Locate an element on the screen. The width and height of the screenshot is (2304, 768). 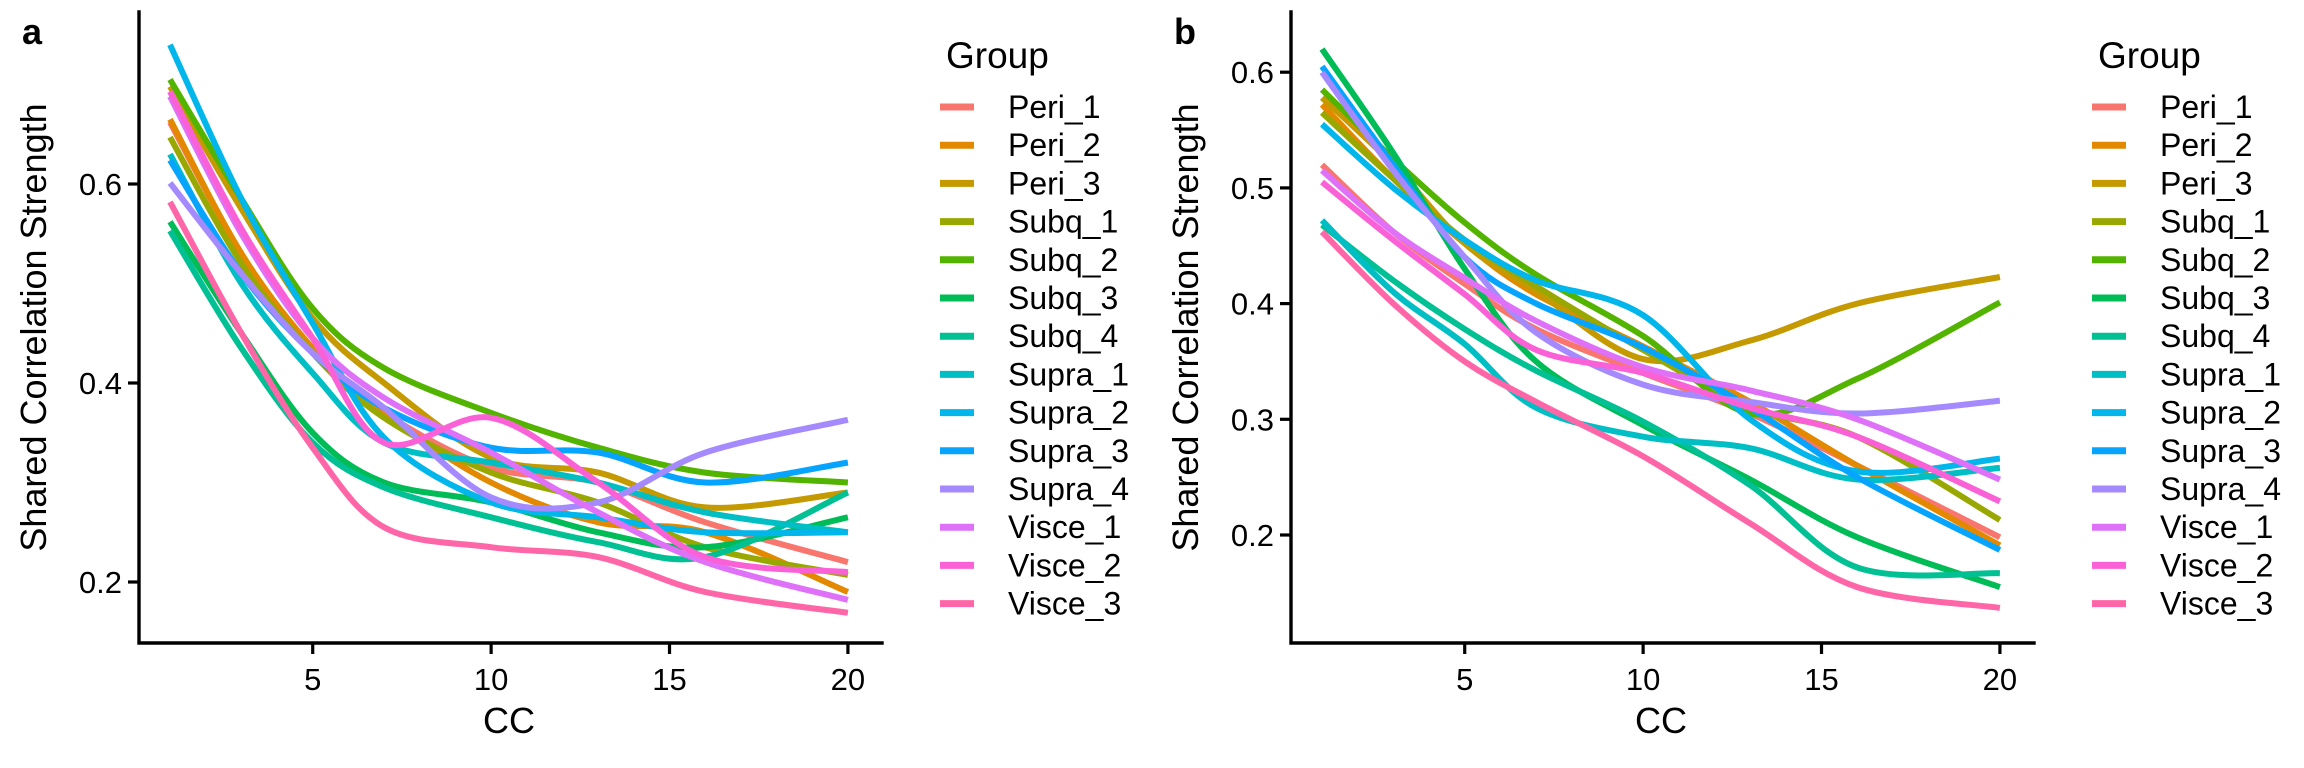
y-tick-label: 0.3 is located at coordinates (1252, 419).